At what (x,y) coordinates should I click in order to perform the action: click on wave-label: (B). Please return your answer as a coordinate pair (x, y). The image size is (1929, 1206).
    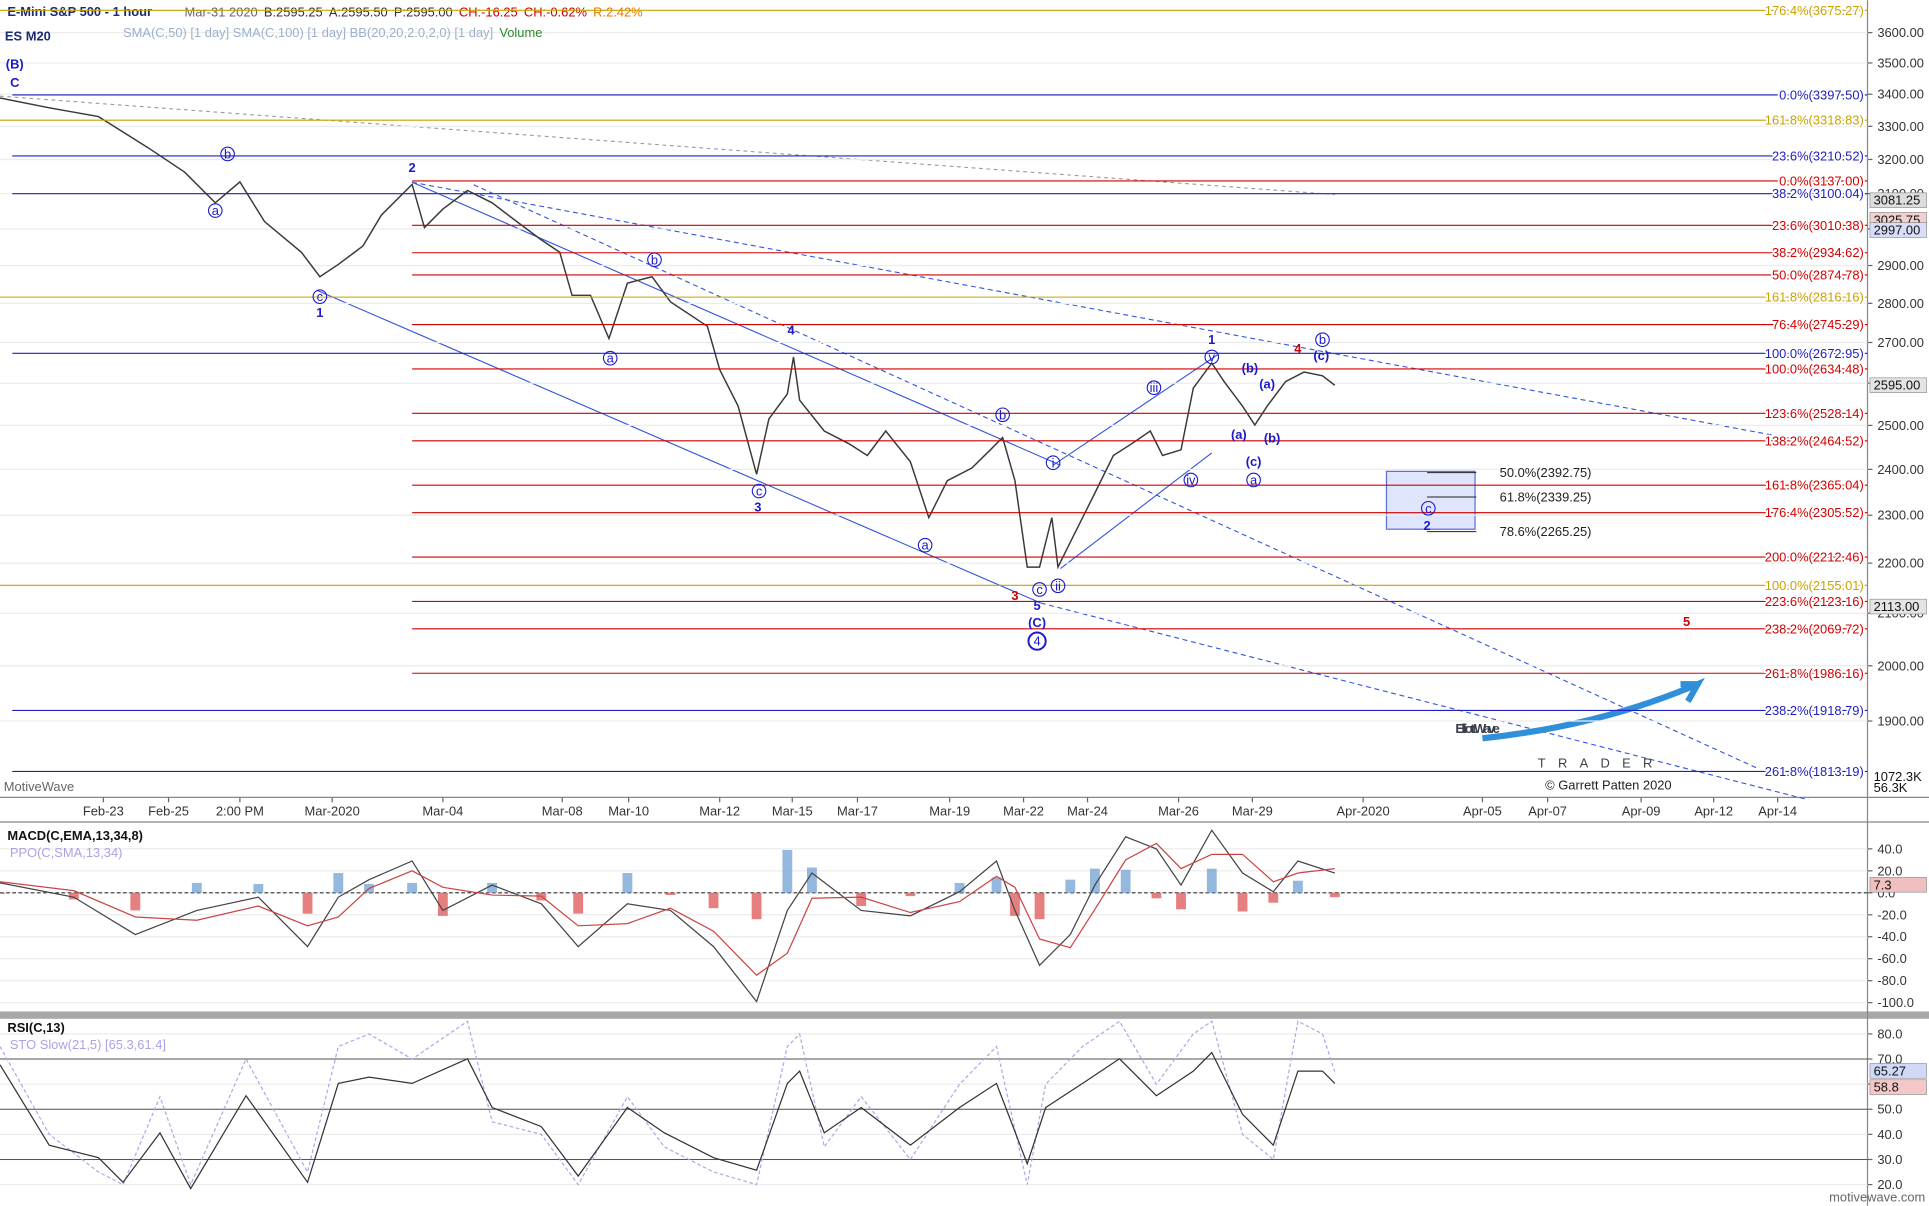
    Looking at the image, I should click on (15, 64).